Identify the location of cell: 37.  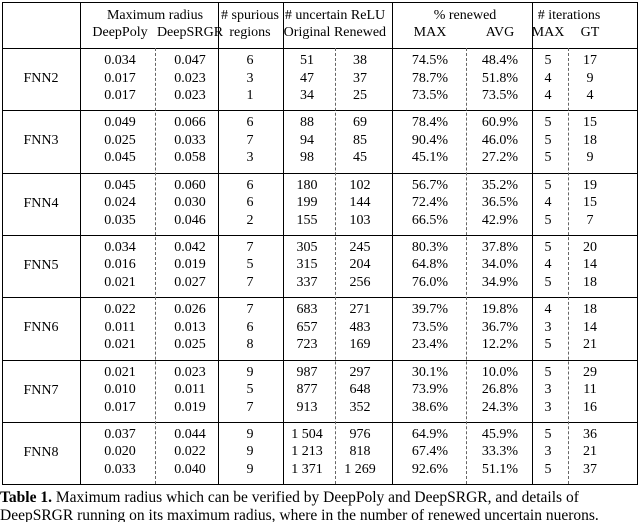
(360, 78).